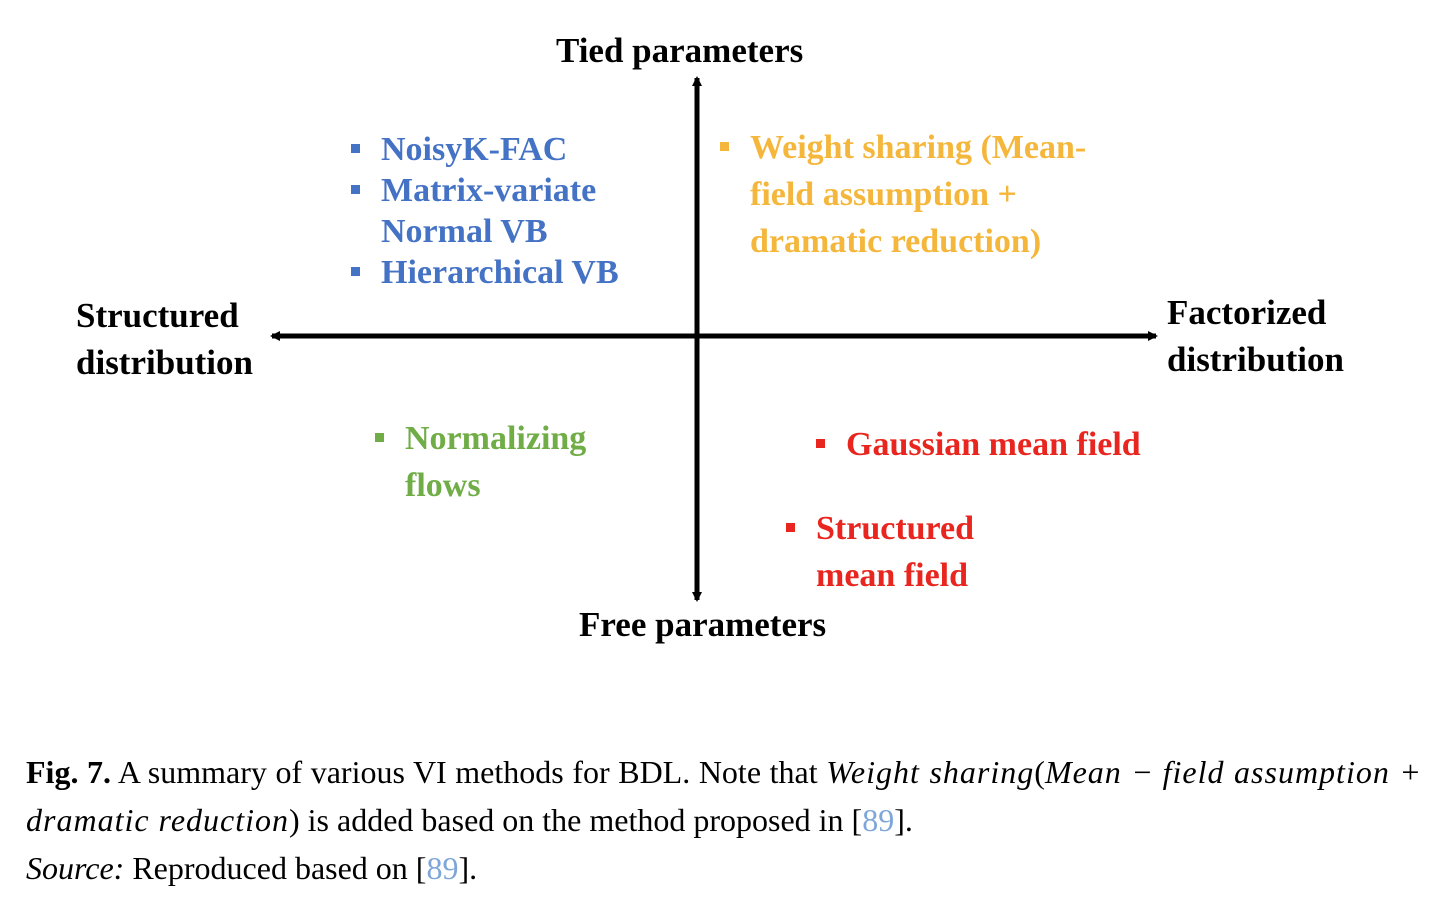  I want to click on list-item-line: NoisyK-FAC, so click(474, 149).